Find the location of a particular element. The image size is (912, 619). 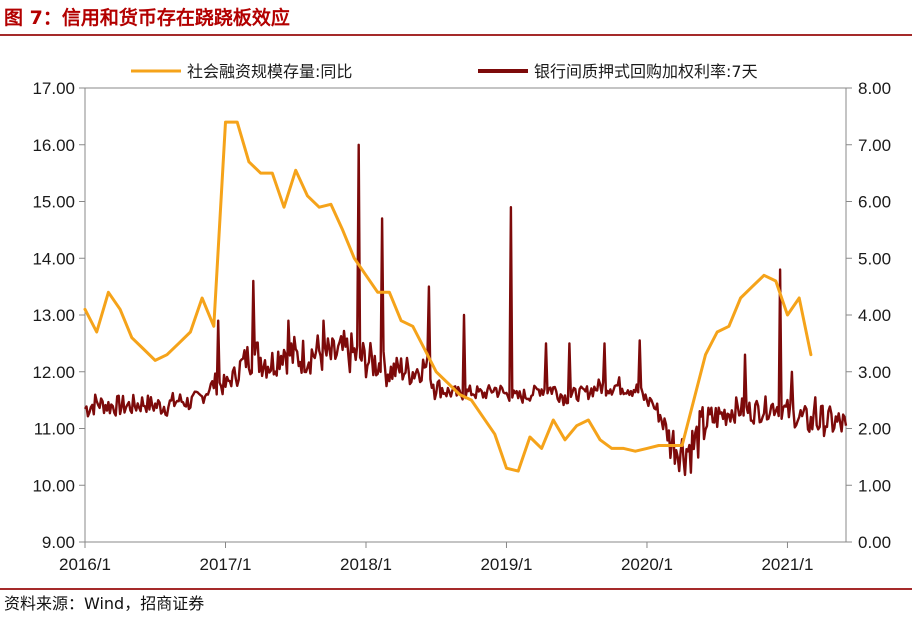

y-left-tick-label: 15.00 is located at coordinates (53, 202).